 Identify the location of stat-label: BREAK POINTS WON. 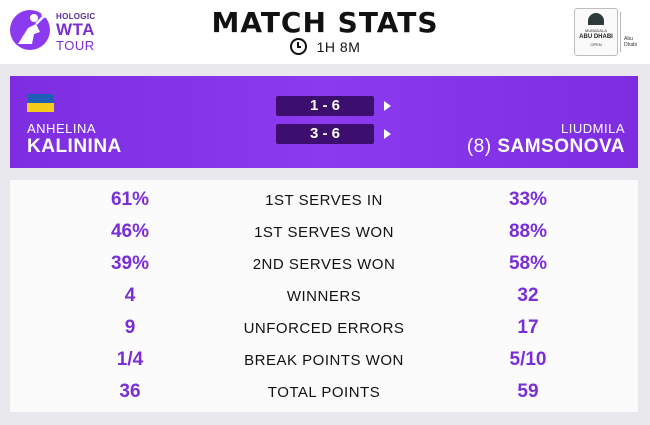
(324, 360).